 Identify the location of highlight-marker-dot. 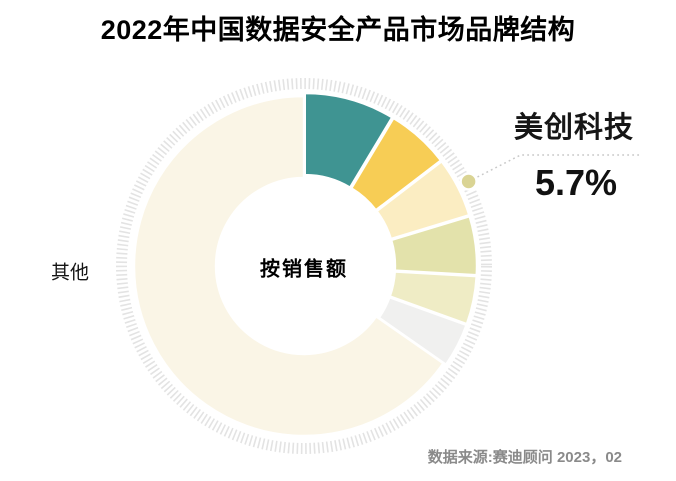
(468, 181).